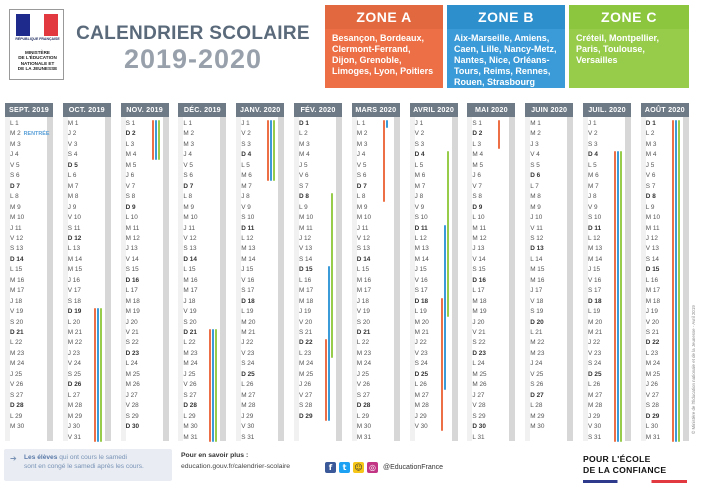 The height and width of the screenshot is (492, 703). I want to click on month-header: JUIN 2020, so click(549, 110).